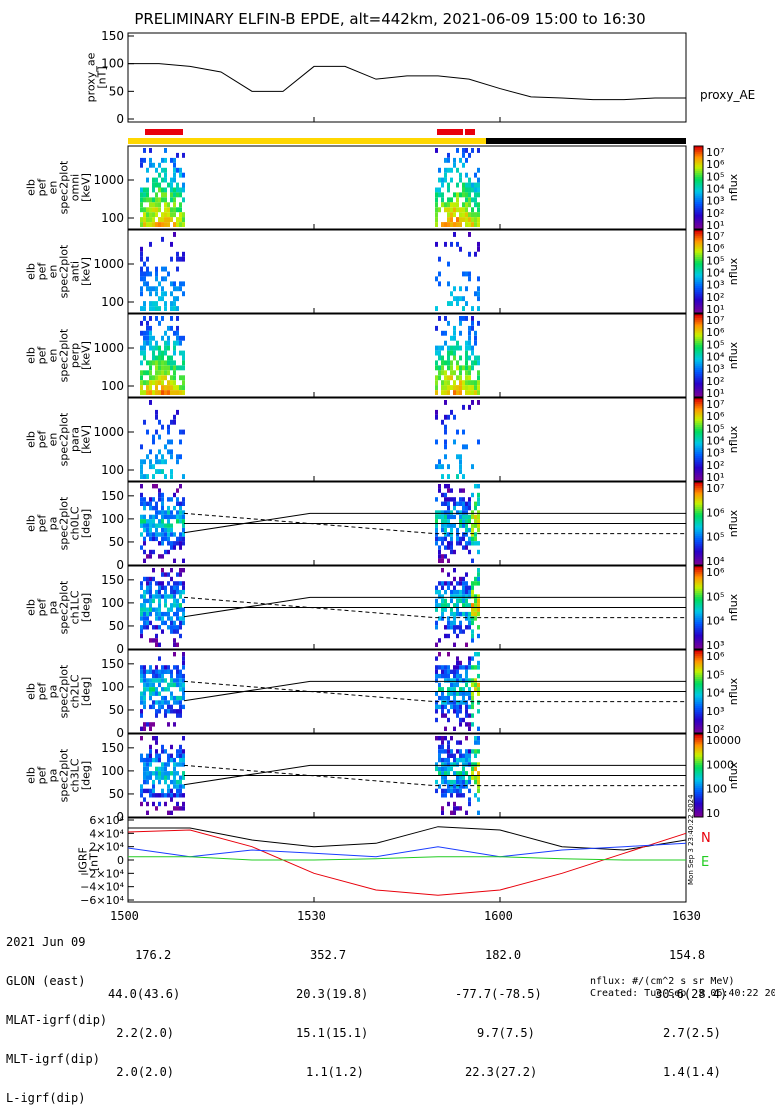  Describe the element at coordinates (715, 297) in the screenshot. I see `colorbar-tick-label: 10²` at that location.